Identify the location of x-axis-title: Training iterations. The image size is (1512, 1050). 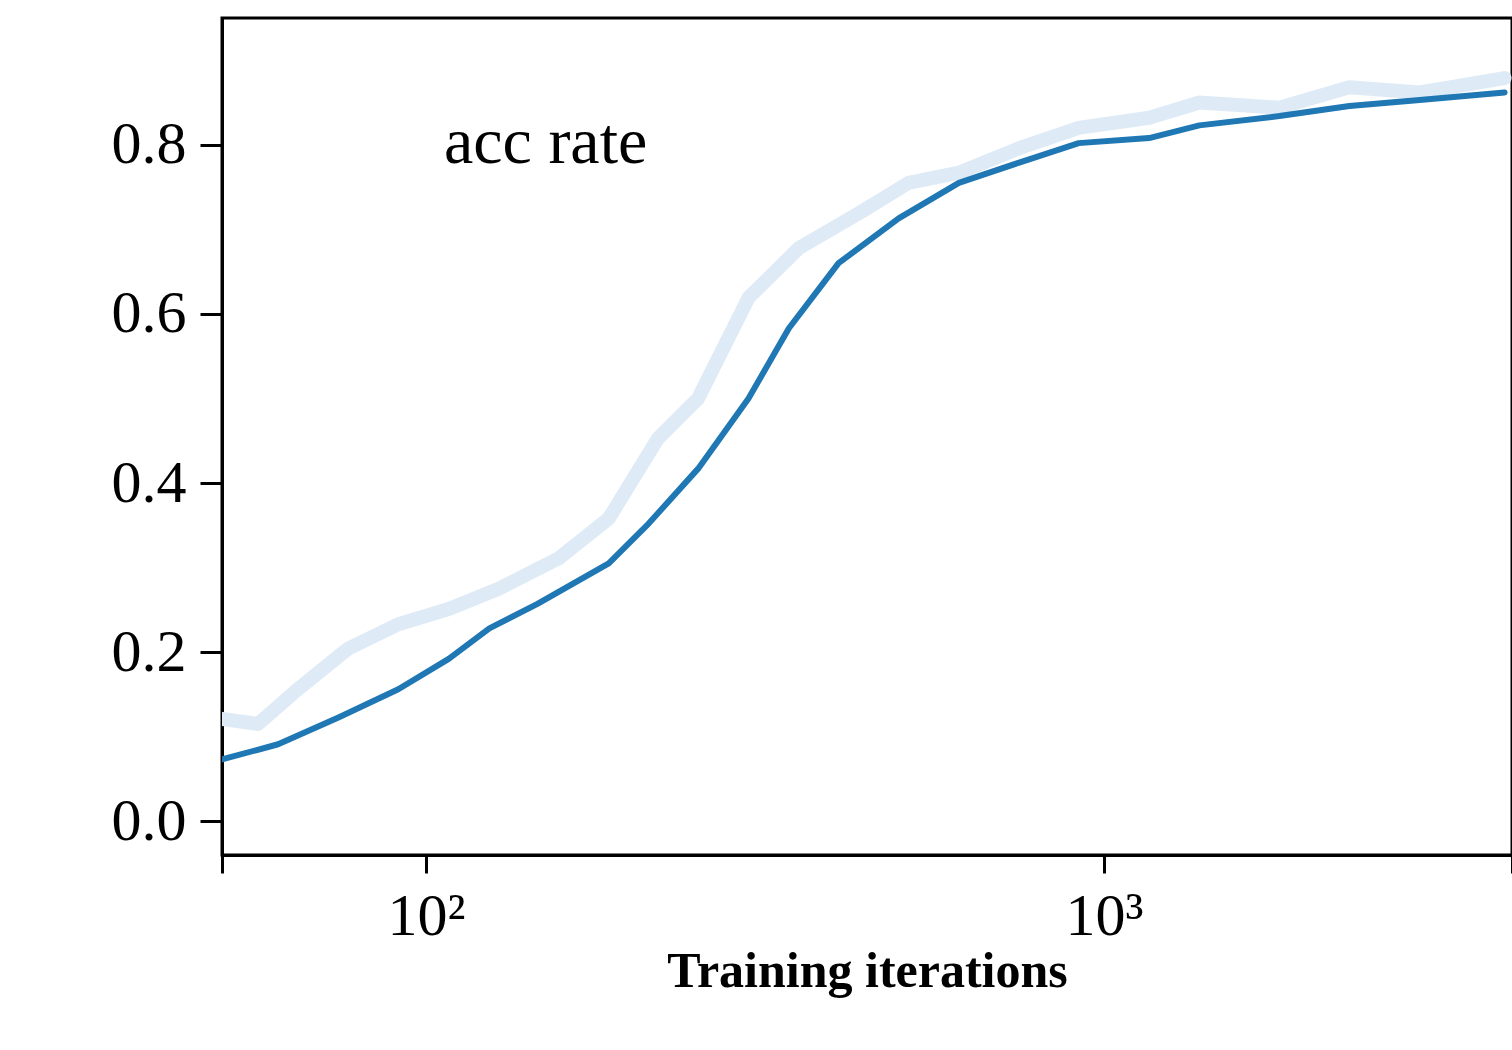
(867, 969).